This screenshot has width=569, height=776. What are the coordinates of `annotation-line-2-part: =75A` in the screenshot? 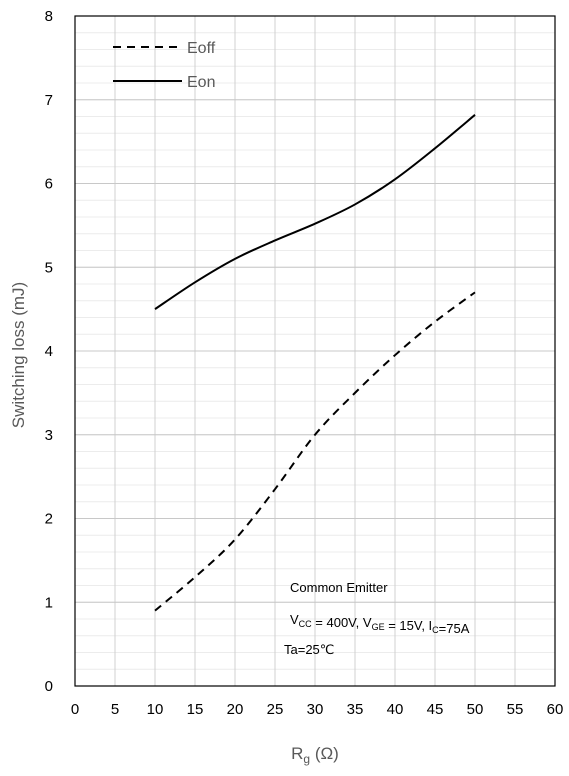 It's located at (454, 628).